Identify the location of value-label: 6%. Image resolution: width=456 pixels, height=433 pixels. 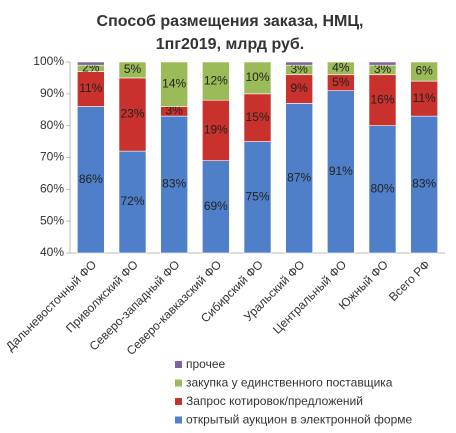
(424, 71).